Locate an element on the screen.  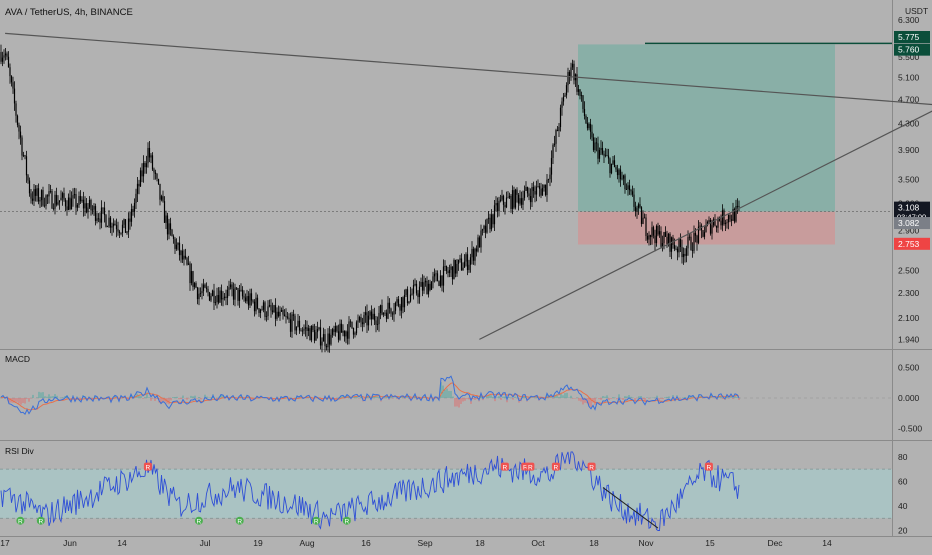
time-tick-label: 18 is located at coordinates (594, 543).